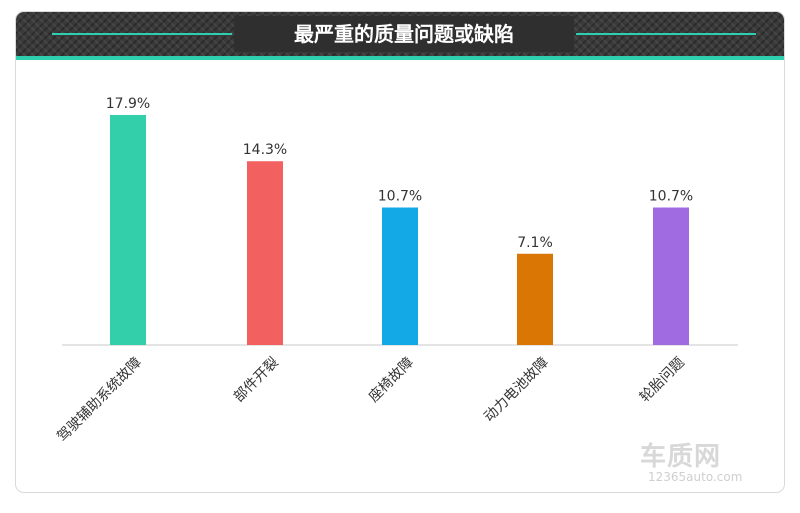  I want to click on data-label-5: 10.7%, so click(671, 197).